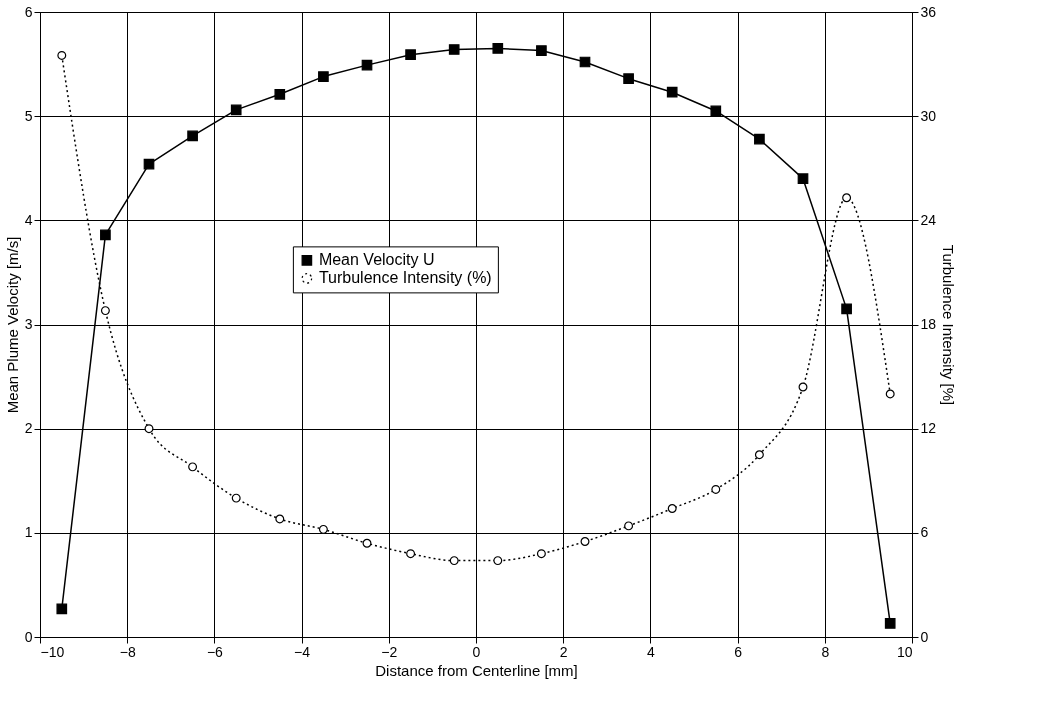 The width and height of the screenshot is (1048, 721). I want to click on y-tick-label: 6, so click(28, 11).